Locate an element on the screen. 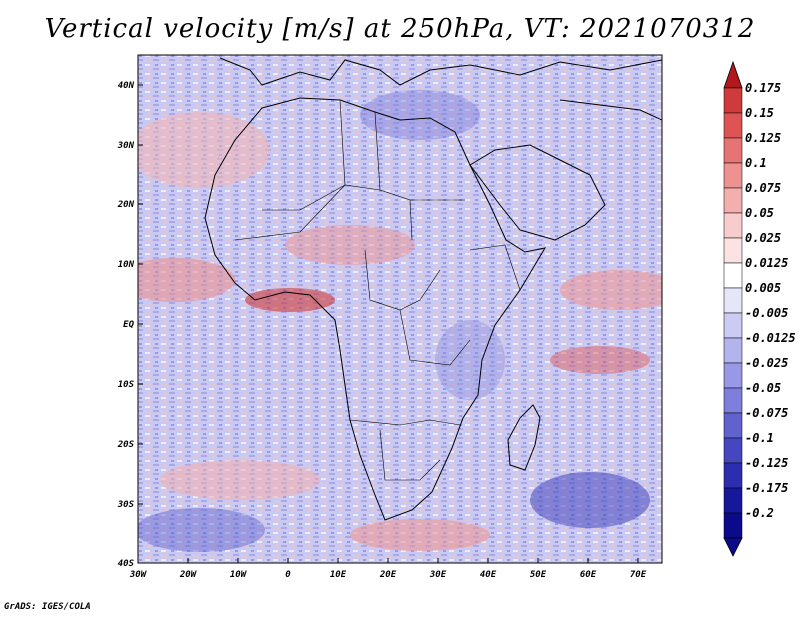 The image size is (800, 618). lat-label-20s: 20S is located at coordinates (126, 445).